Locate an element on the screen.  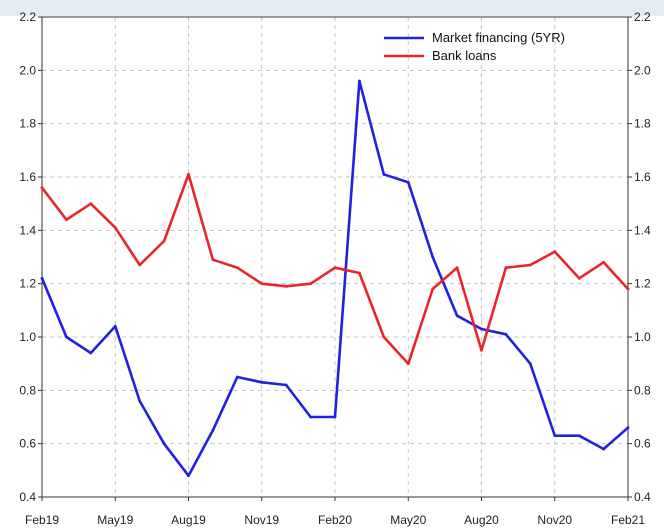
y-tick-label-left: 1.0 is located at coordinates (27, 337).